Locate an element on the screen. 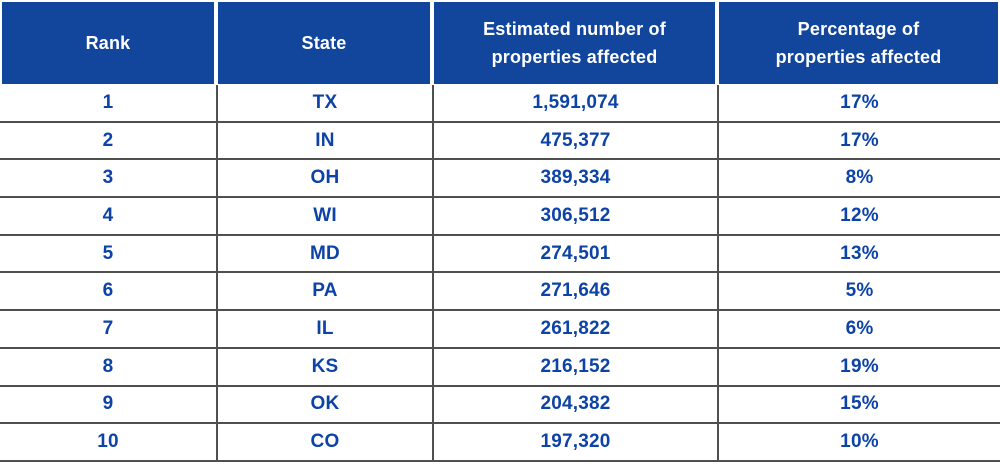 The width and height of the screenshot is (1000, 469). percentage-cell: 15% is located at coordinates (858, 404).